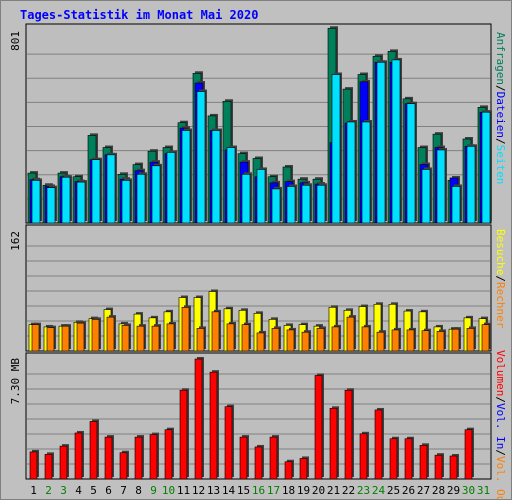 The width and height of the screenshot is (512, 500). Describe the element at coordinates (348, 490) in the screenshot. I see `x-tick-label: 22` at that location.